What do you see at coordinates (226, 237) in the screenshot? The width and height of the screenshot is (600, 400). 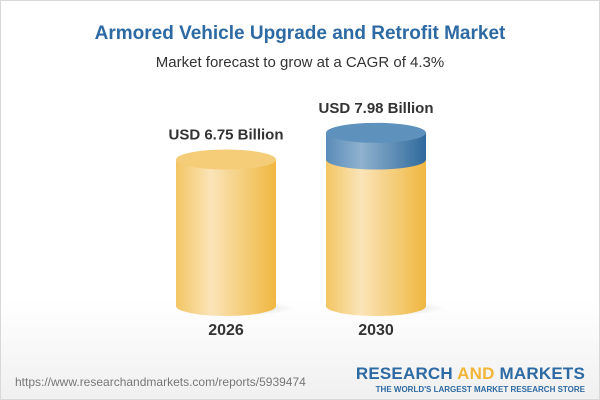 I see `bar-2026` at bounding box center [226, 237].